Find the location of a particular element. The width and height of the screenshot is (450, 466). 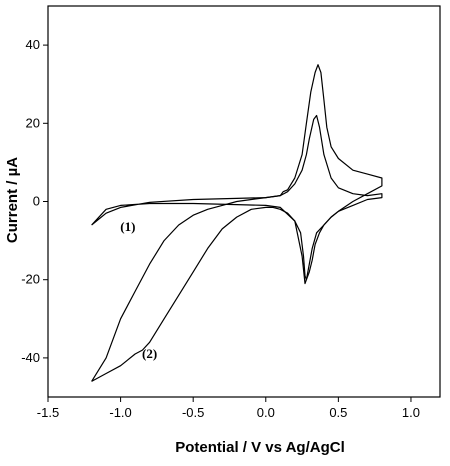

x-tick-label: -1.5 is located at coordinates (48, 412).